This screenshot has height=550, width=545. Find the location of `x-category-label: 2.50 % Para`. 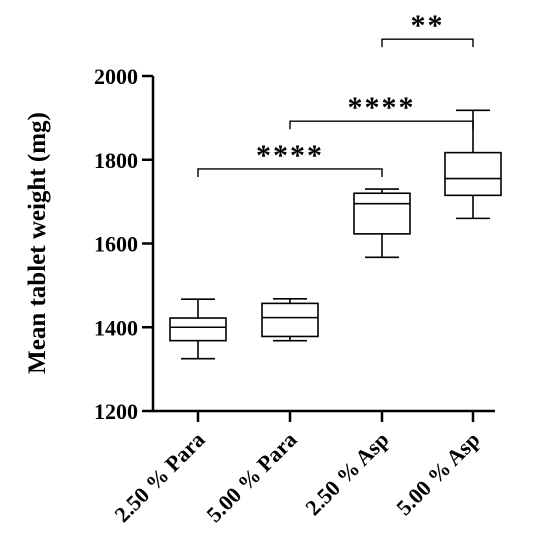

x-category-label: 2.50 % Para is located at coordinates (159, 477).